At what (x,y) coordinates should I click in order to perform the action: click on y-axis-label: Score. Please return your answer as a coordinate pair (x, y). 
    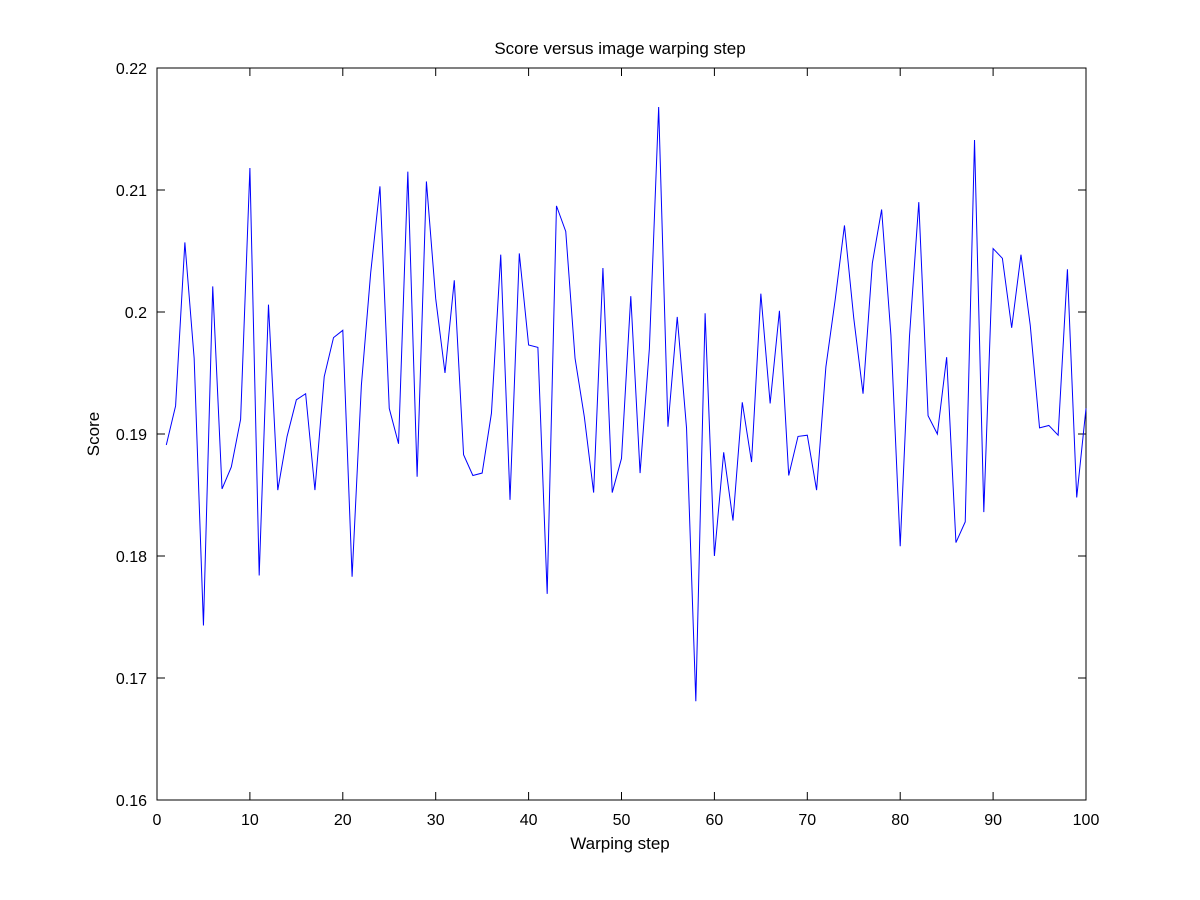
    Looking at the image, I should click on (93, 434).